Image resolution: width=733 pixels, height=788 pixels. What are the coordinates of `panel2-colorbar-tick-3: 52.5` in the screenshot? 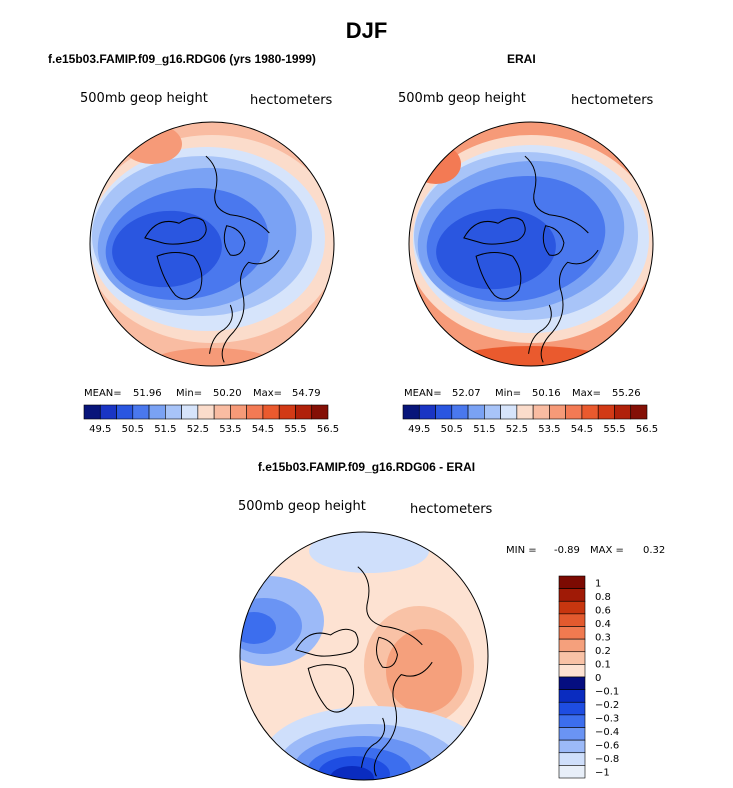 It's located at (517, 429).